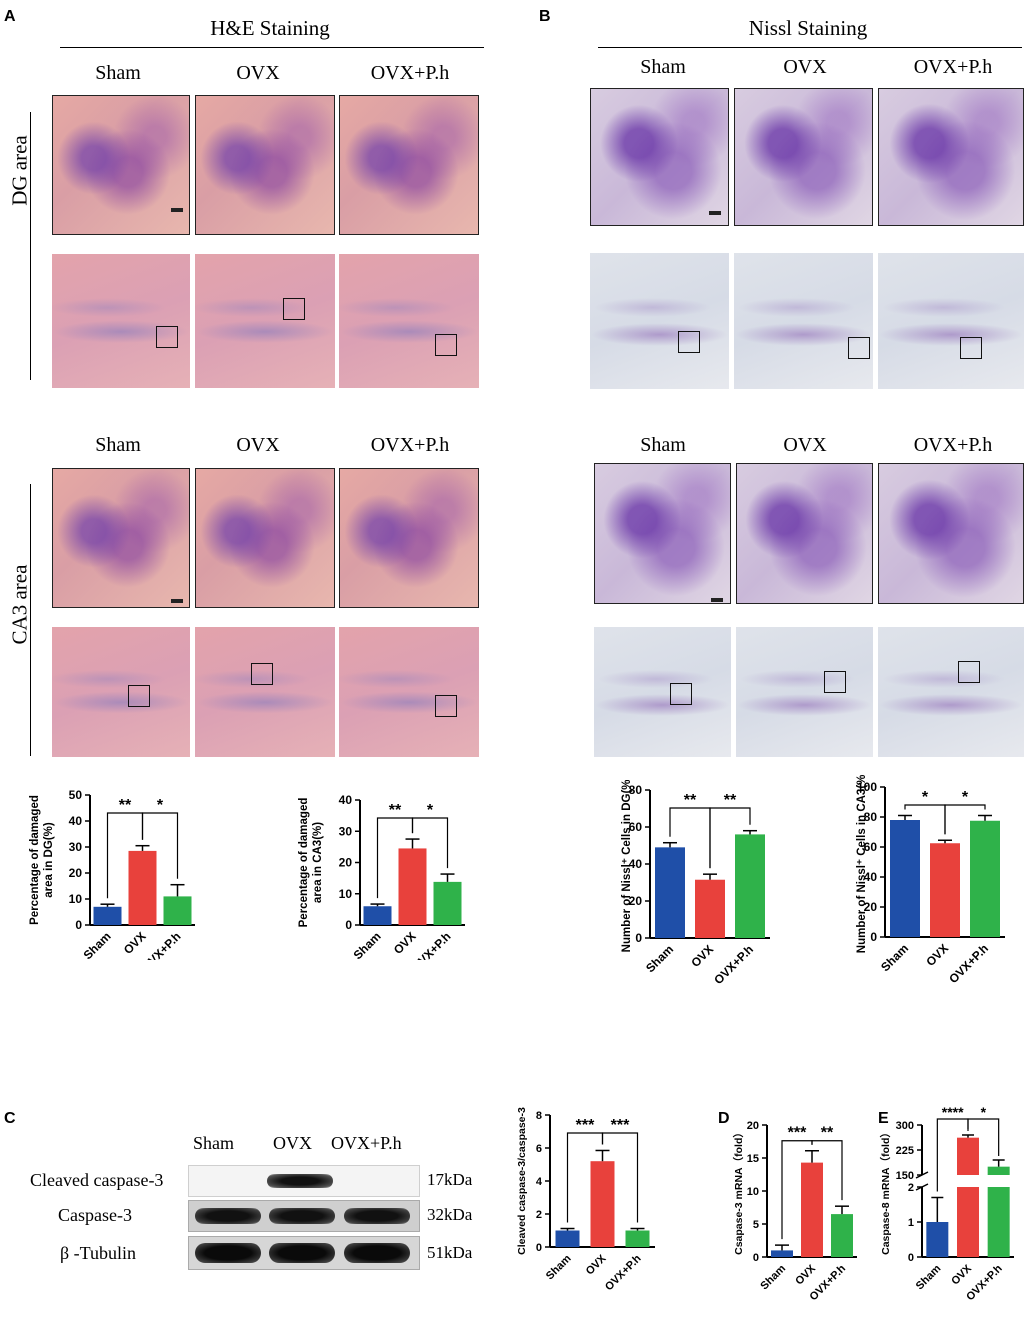 The width and height of the screenshot is (1031, 1326). Describe the element at coordinates (409, 321) in the screenshot. I see `he-dg-ovxph-low` at that location.